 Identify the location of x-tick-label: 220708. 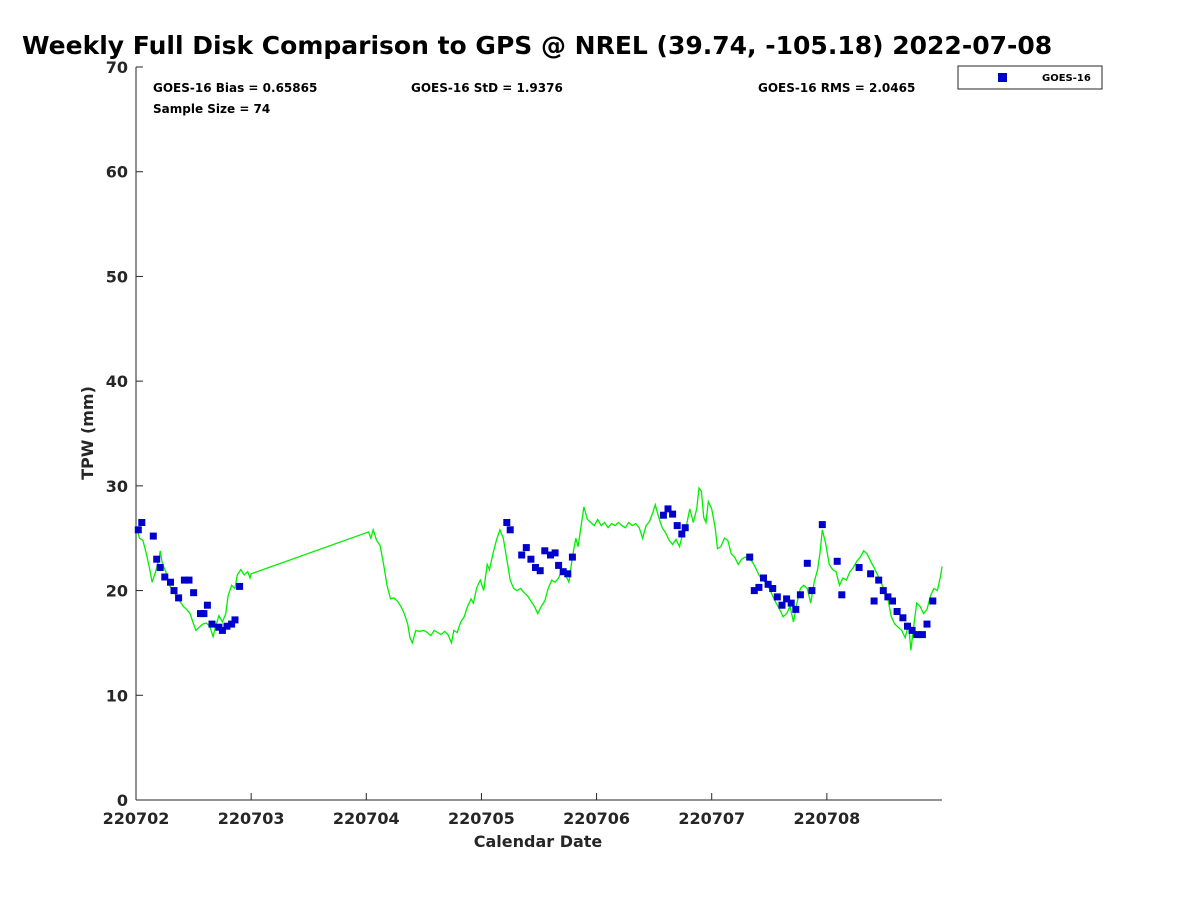
(826, 818).